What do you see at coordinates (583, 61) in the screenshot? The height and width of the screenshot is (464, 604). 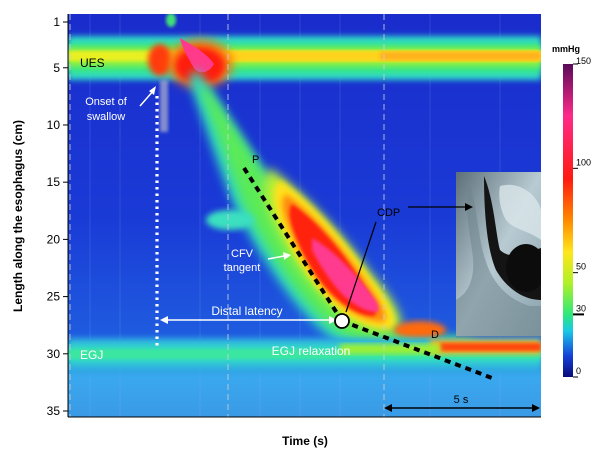 I see `colorbar-tick-label: 150` at bounding box center [583, 61].